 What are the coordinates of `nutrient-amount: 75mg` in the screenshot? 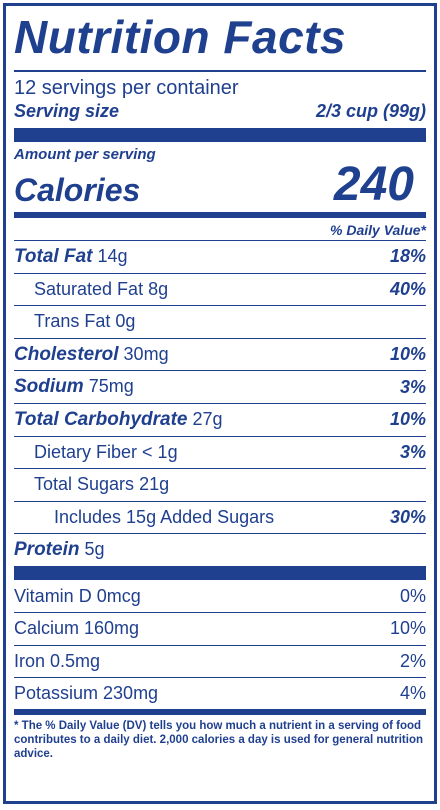 It's located at (111, 386).